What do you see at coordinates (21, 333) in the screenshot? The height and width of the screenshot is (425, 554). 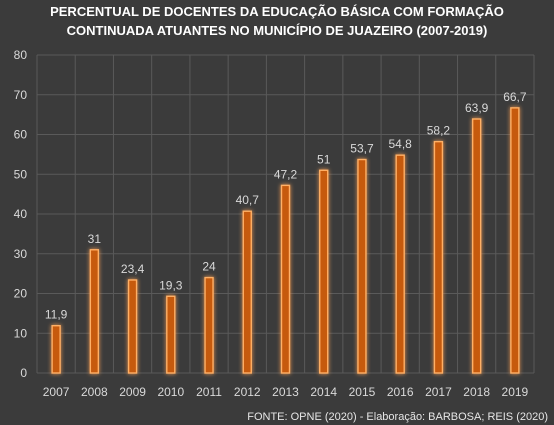 I see `y-tick-label: 10` at bounding box center [21, 333].